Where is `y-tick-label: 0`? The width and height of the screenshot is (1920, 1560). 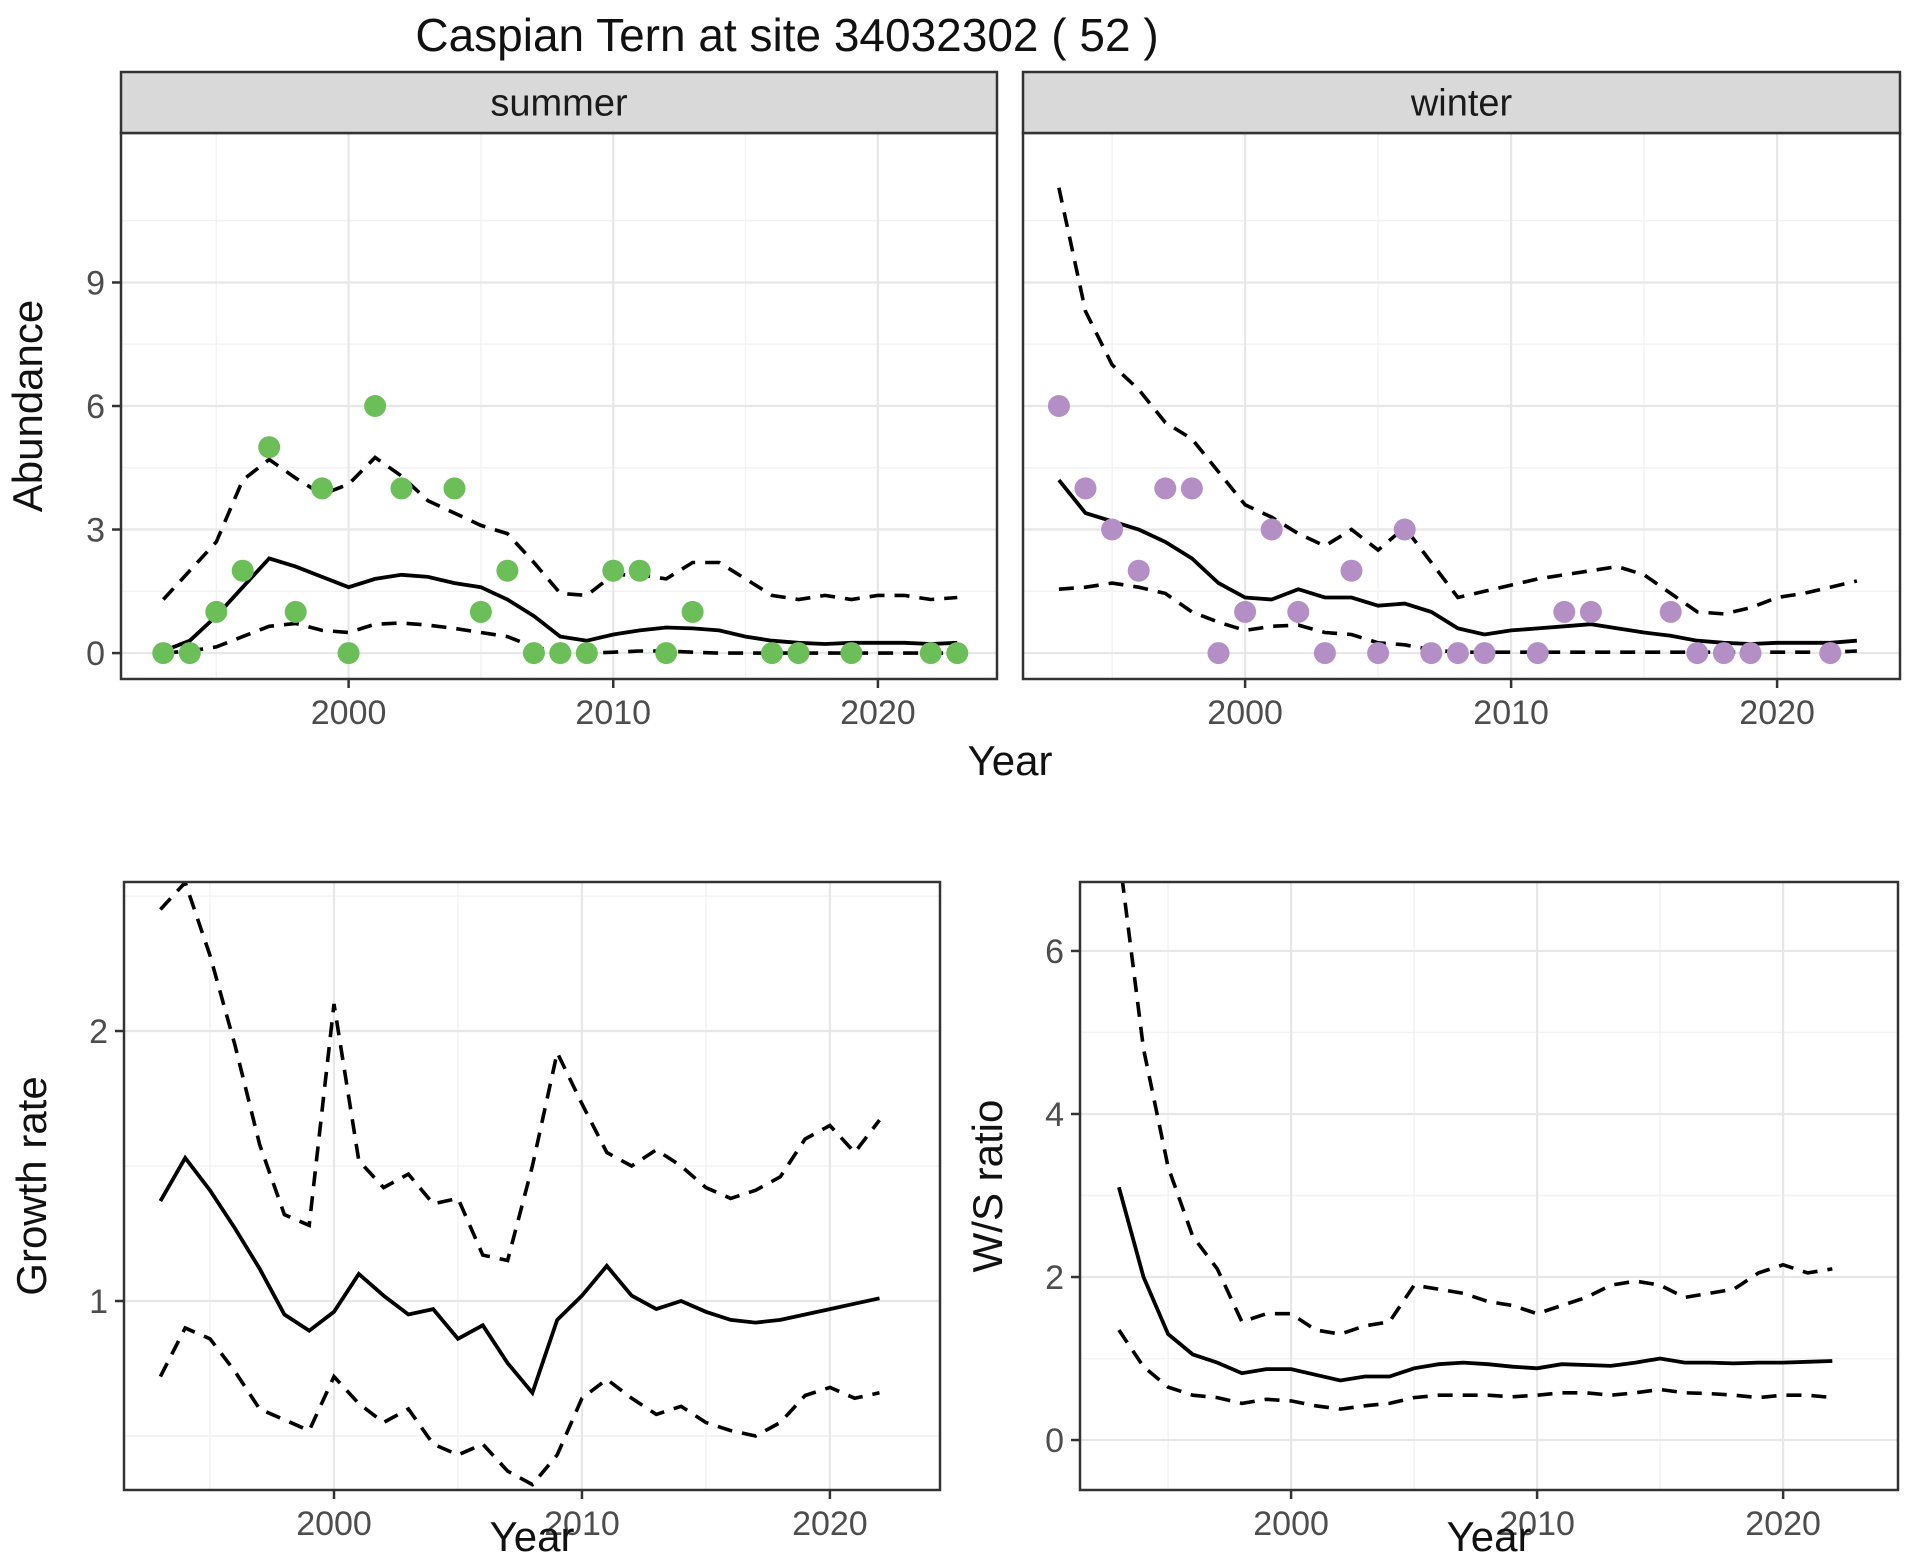
y-tick-label: 0 is located at coordinates (1054, 1441).